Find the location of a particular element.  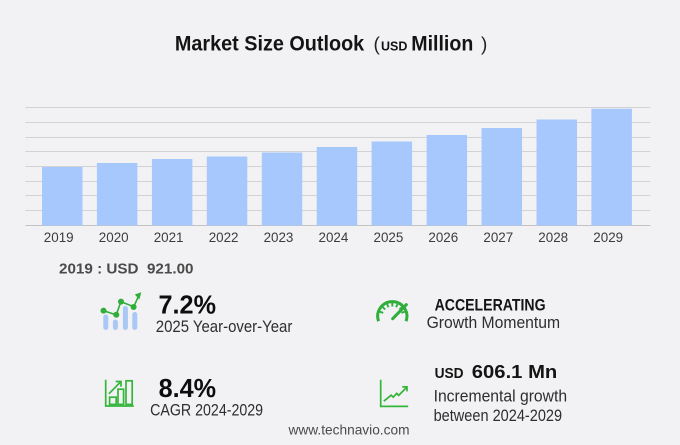

svg-text: Million is located at coordinates (442, 43).